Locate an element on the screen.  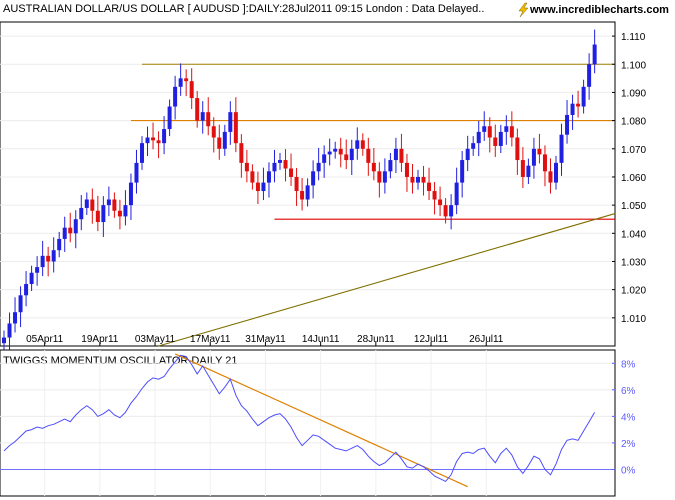
date-tick-label: 17May11 is located at coordinates (210, 339).